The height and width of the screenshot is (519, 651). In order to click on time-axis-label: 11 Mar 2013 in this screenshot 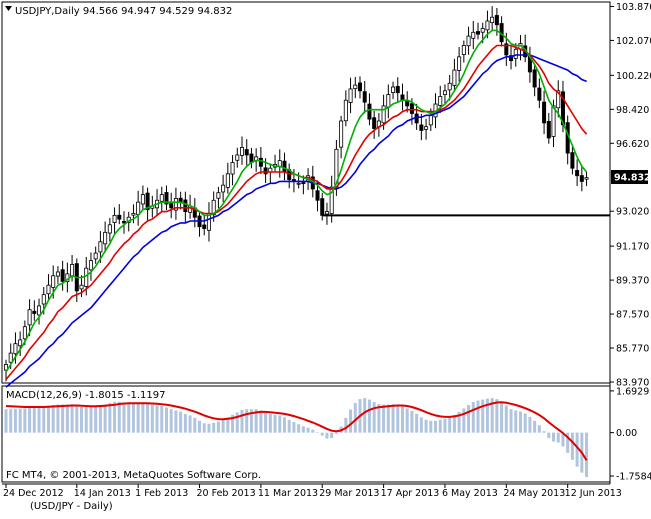, I will do `click(288, 493)`.